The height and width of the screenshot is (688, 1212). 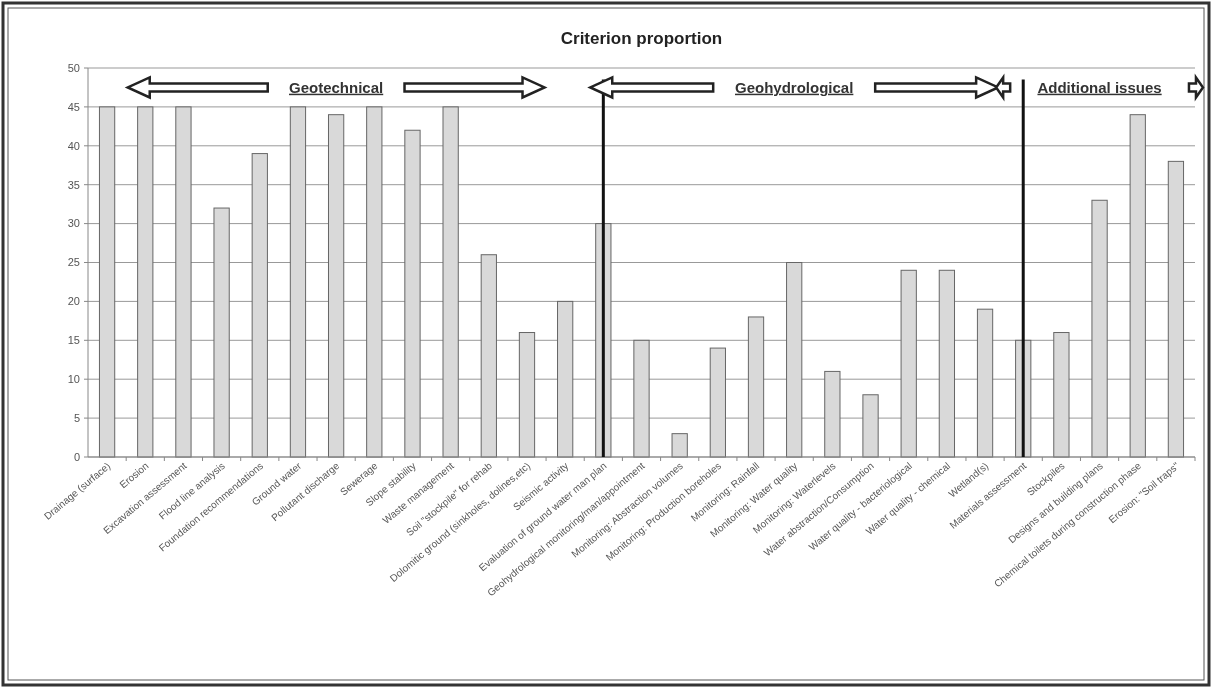 What do you see at coordinates (336, 87) in the screenshot?
I see `annotation: Geotechnical` at bounding box center [336, 87].